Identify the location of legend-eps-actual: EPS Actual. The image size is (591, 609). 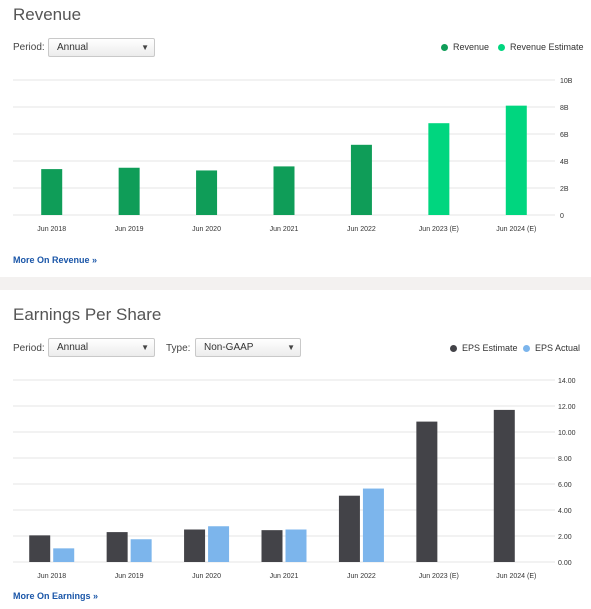
(551, 348).